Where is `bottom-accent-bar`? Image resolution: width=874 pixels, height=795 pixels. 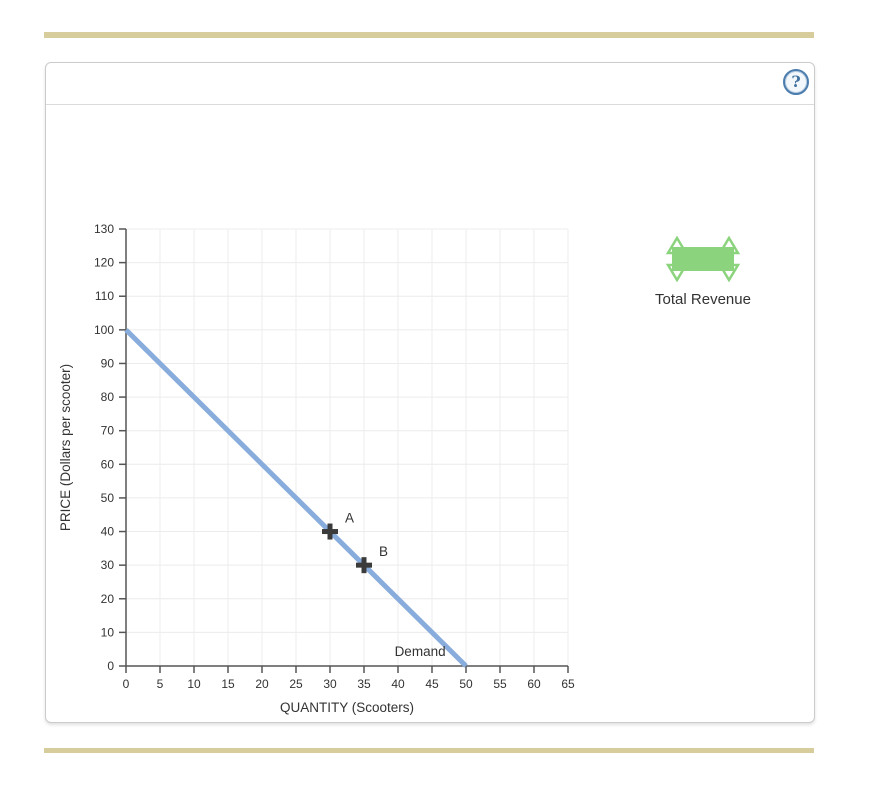 bottom-accent-bar is located at coordinates (429, 750).